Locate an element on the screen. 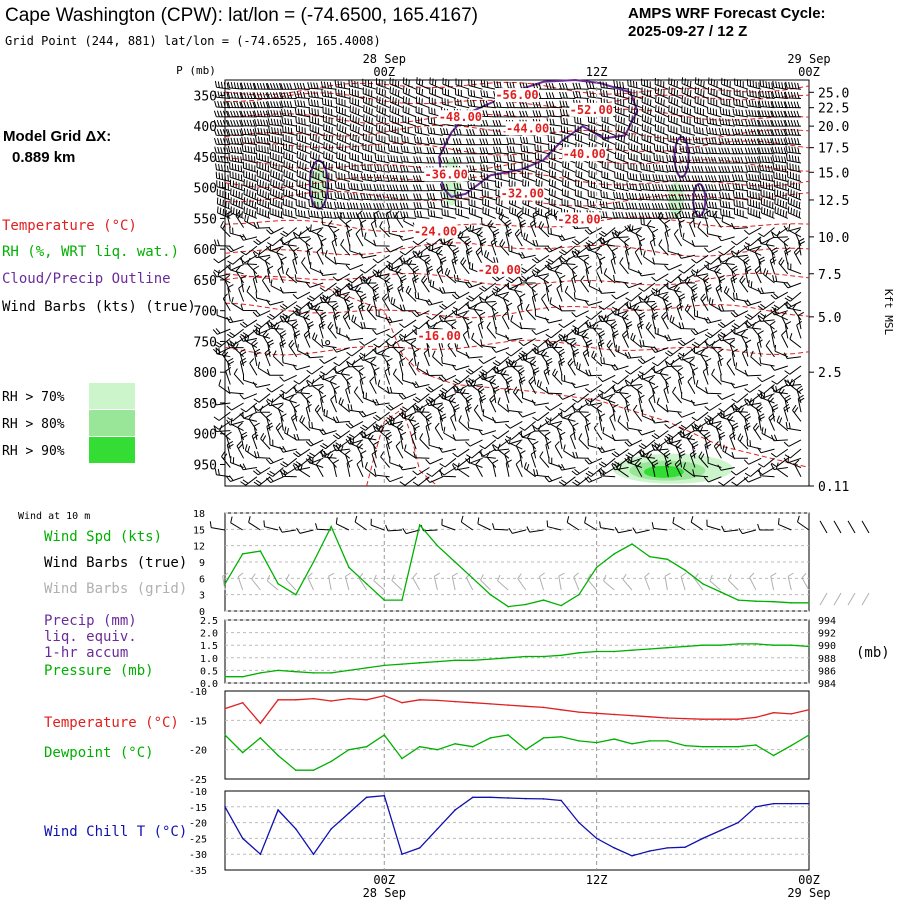 Image resolution: width=900 pixels, height=905 pixels. contour-label-bg is located at coordinates (460, 117).